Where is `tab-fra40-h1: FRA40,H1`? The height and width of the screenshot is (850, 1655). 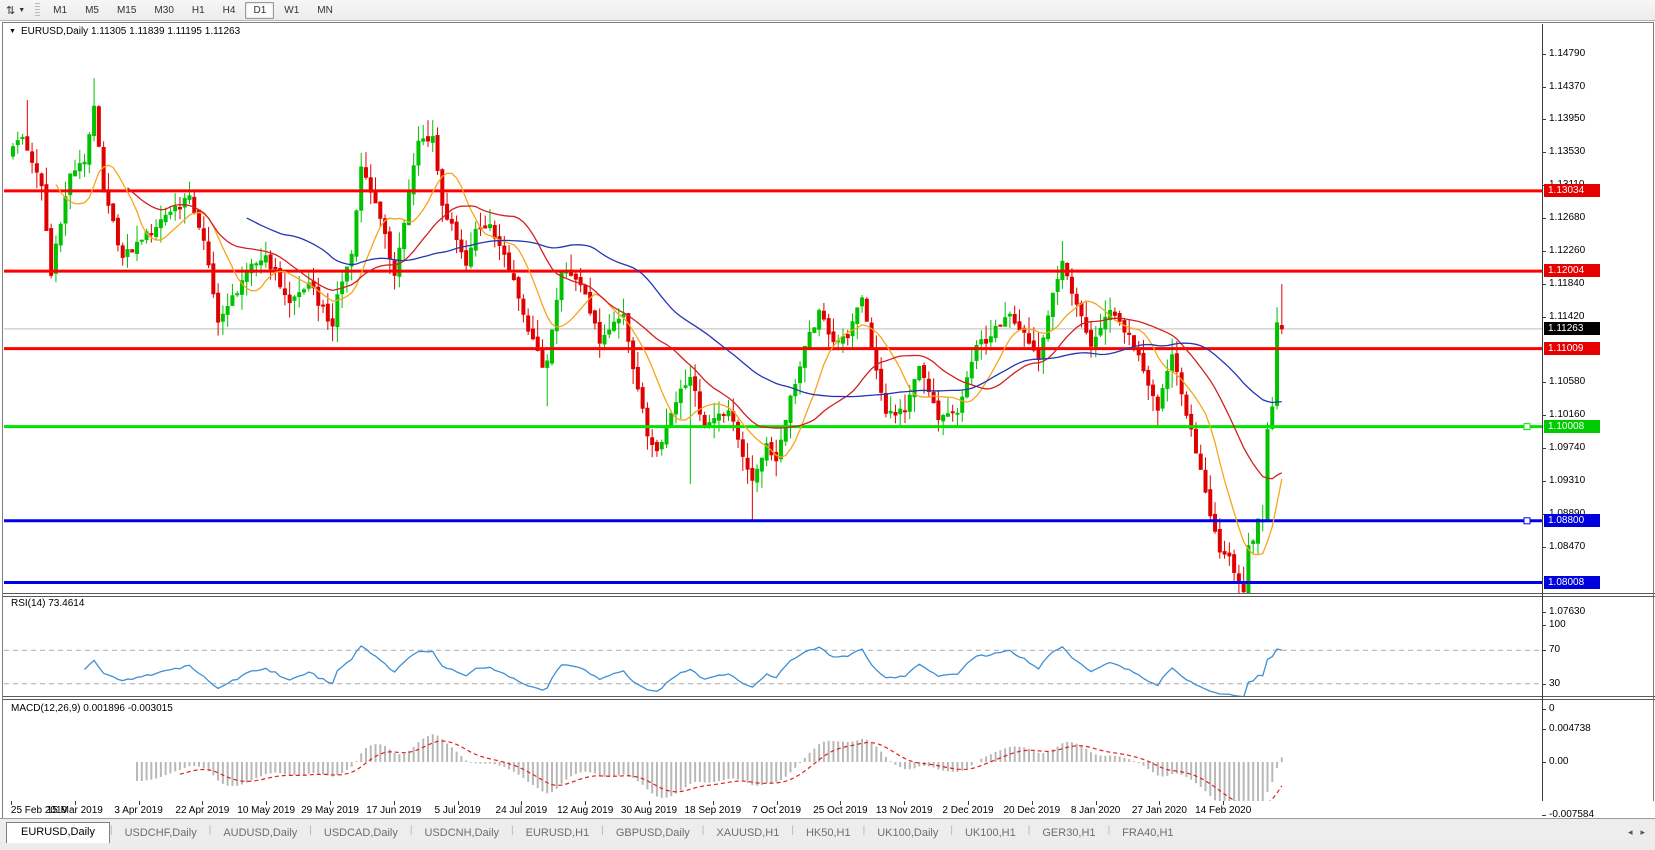 tab-fra40-h1: FRA40,H1 is located at coordinates (1148, 833).